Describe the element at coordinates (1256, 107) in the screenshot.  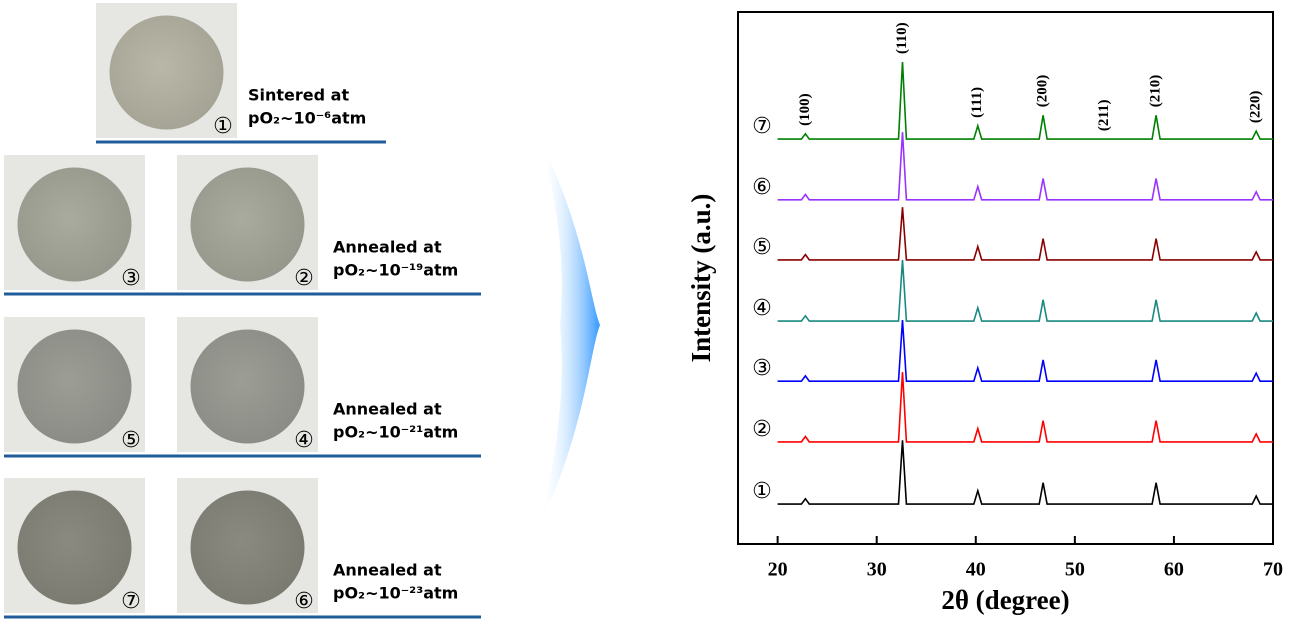
I see `peak-label: (220)` at that location.